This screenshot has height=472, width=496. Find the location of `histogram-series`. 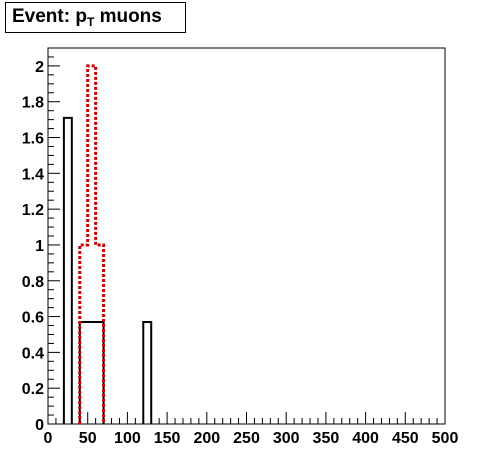

histogram-series is located at coordinates (107, 244).